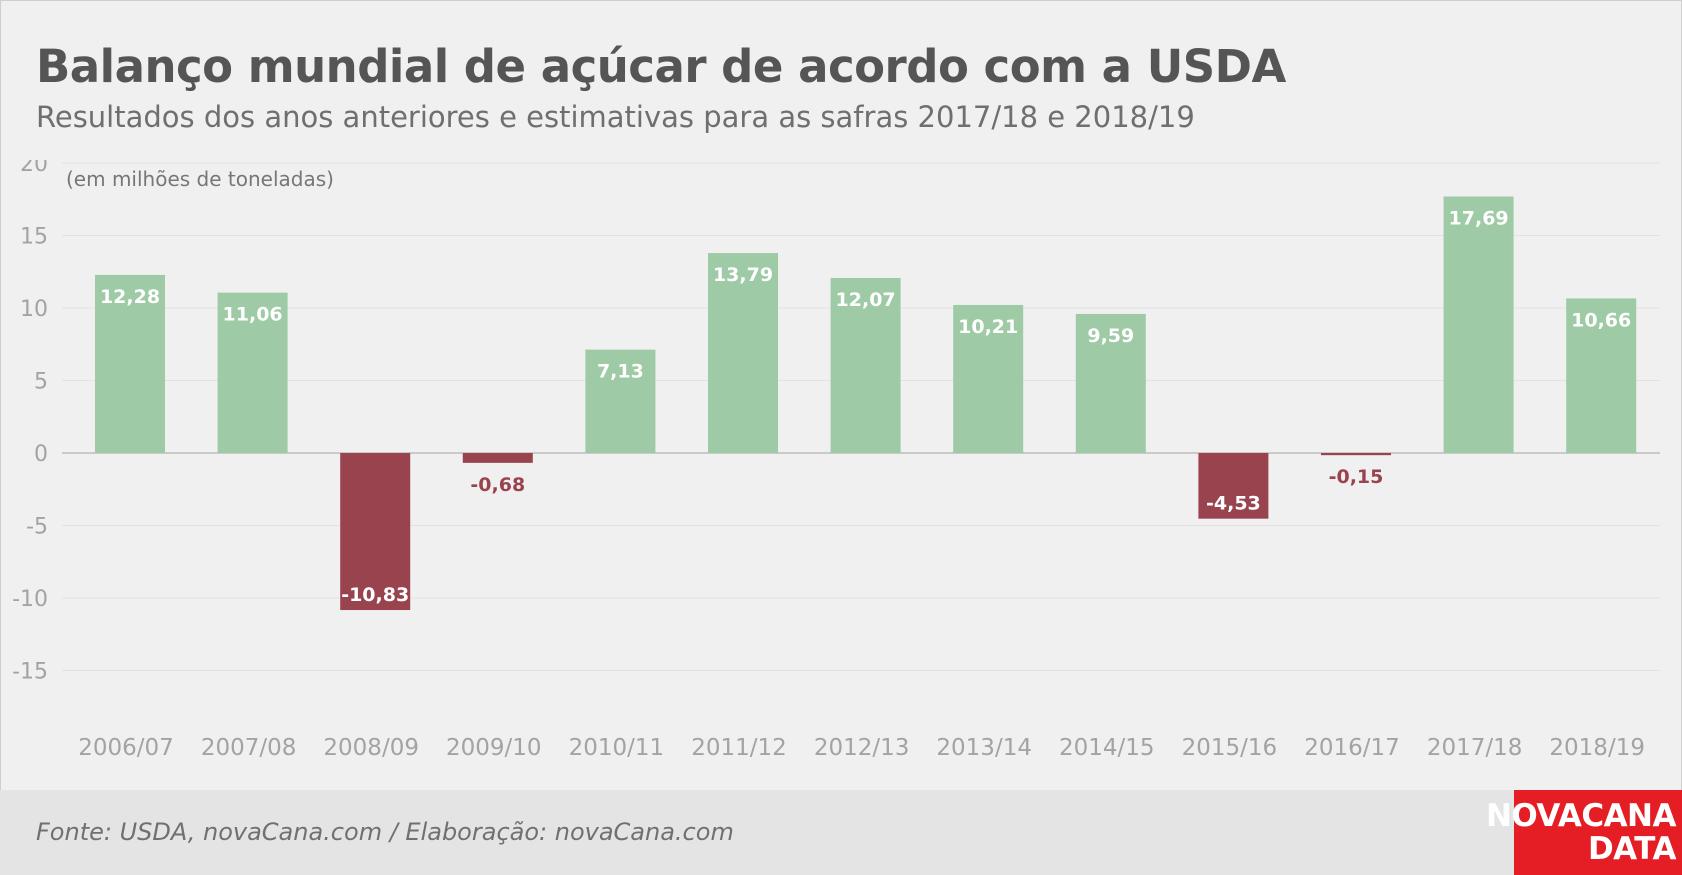 The width and height of the screenshot is (1682, 875). I want to click on x-tick-label: 2017/18, so click(1475, 748).